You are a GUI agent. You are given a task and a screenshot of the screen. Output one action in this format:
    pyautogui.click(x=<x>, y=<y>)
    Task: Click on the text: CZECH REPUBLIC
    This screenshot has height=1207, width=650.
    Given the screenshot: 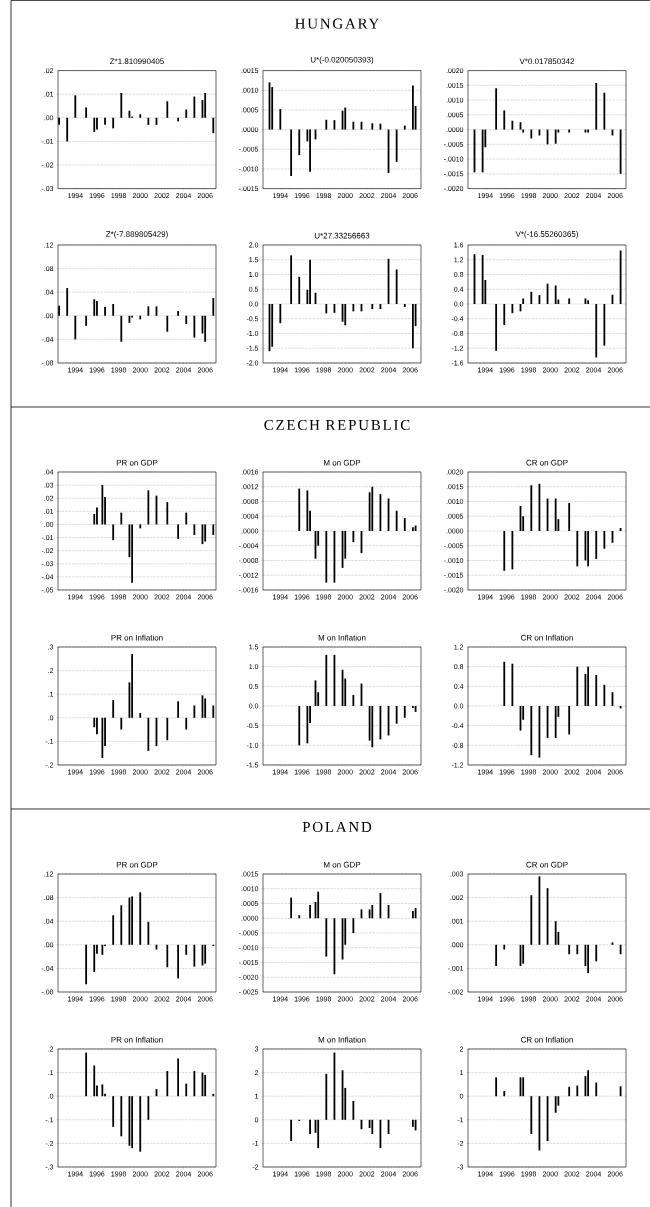 What is the action you would take?
    pyautogui.click(x=337, y=424)
    